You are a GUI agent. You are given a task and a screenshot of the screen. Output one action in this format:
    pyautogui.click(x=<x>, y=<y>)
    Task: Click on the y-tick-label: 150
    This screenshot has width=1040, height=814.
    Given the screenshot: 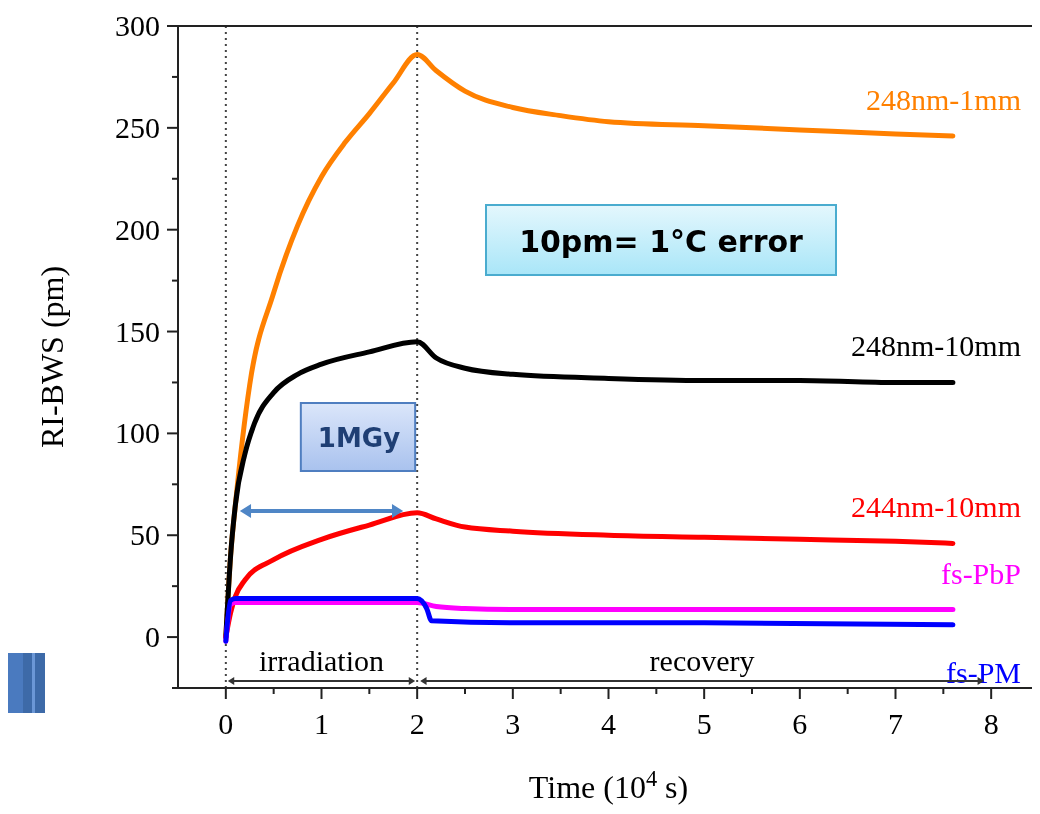 What is the action you would take?
    pyautogui.click(x=137, y=331)
    